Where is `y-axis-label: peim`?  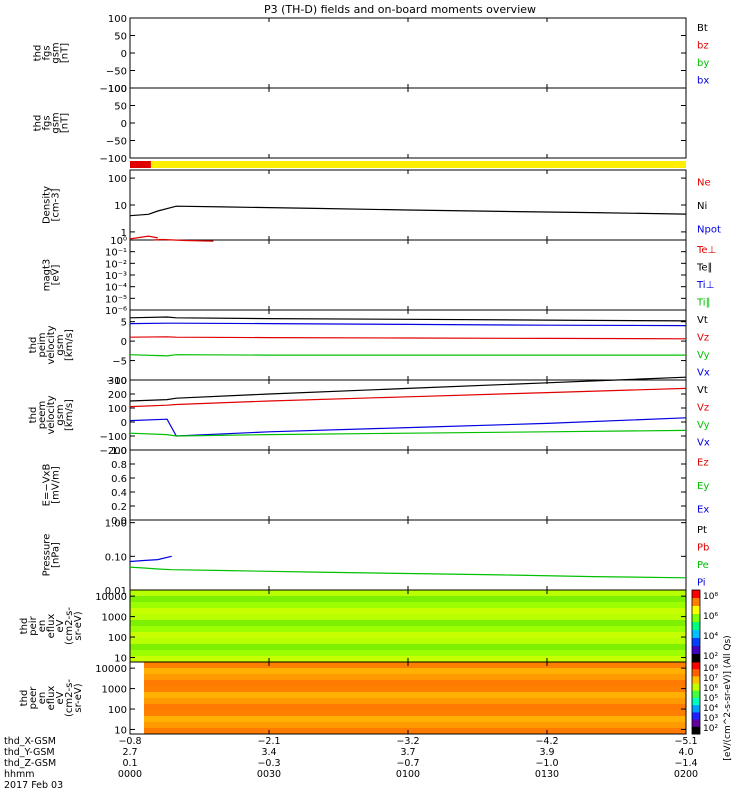
y-axis-label: peim is located at coordinates (42, 344).